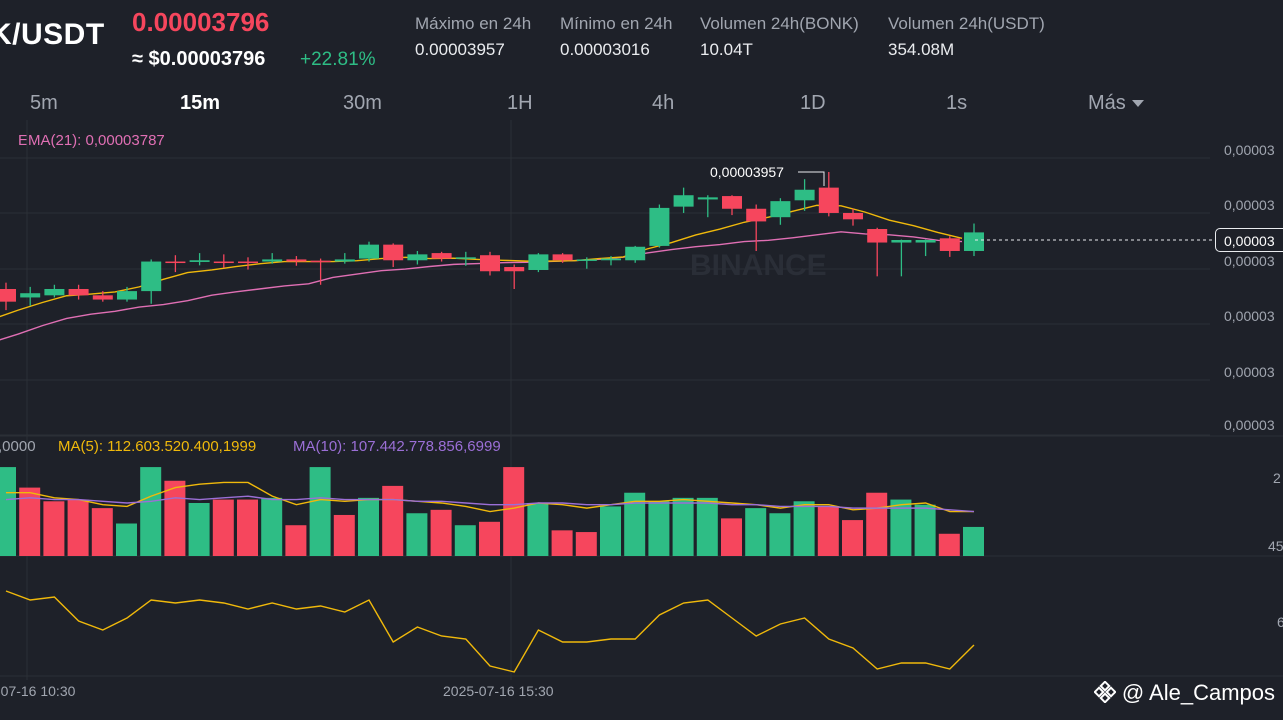 Image resolution: width=1283 pixels, height=720 pixels. Describe the element at coordinates (52, 34) in the screenshot. I see `trading-pair: K/USDT` at that location.